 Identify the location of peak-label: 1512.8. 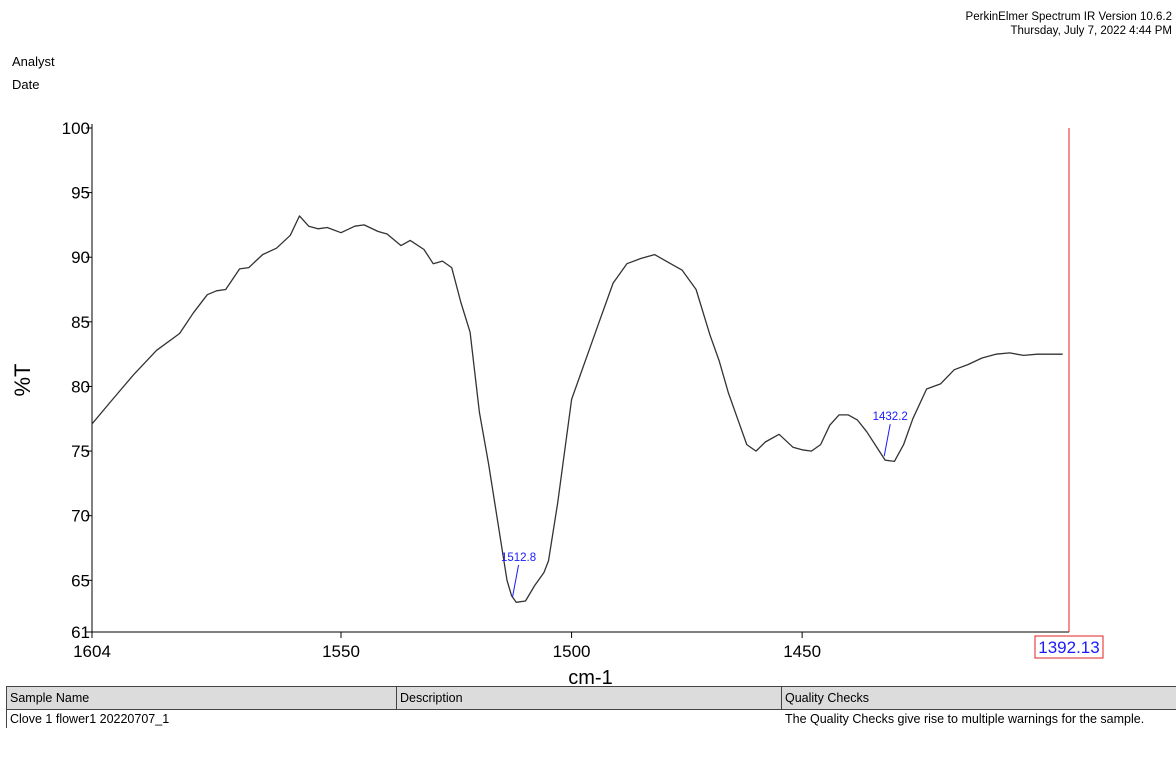
(518, 558).